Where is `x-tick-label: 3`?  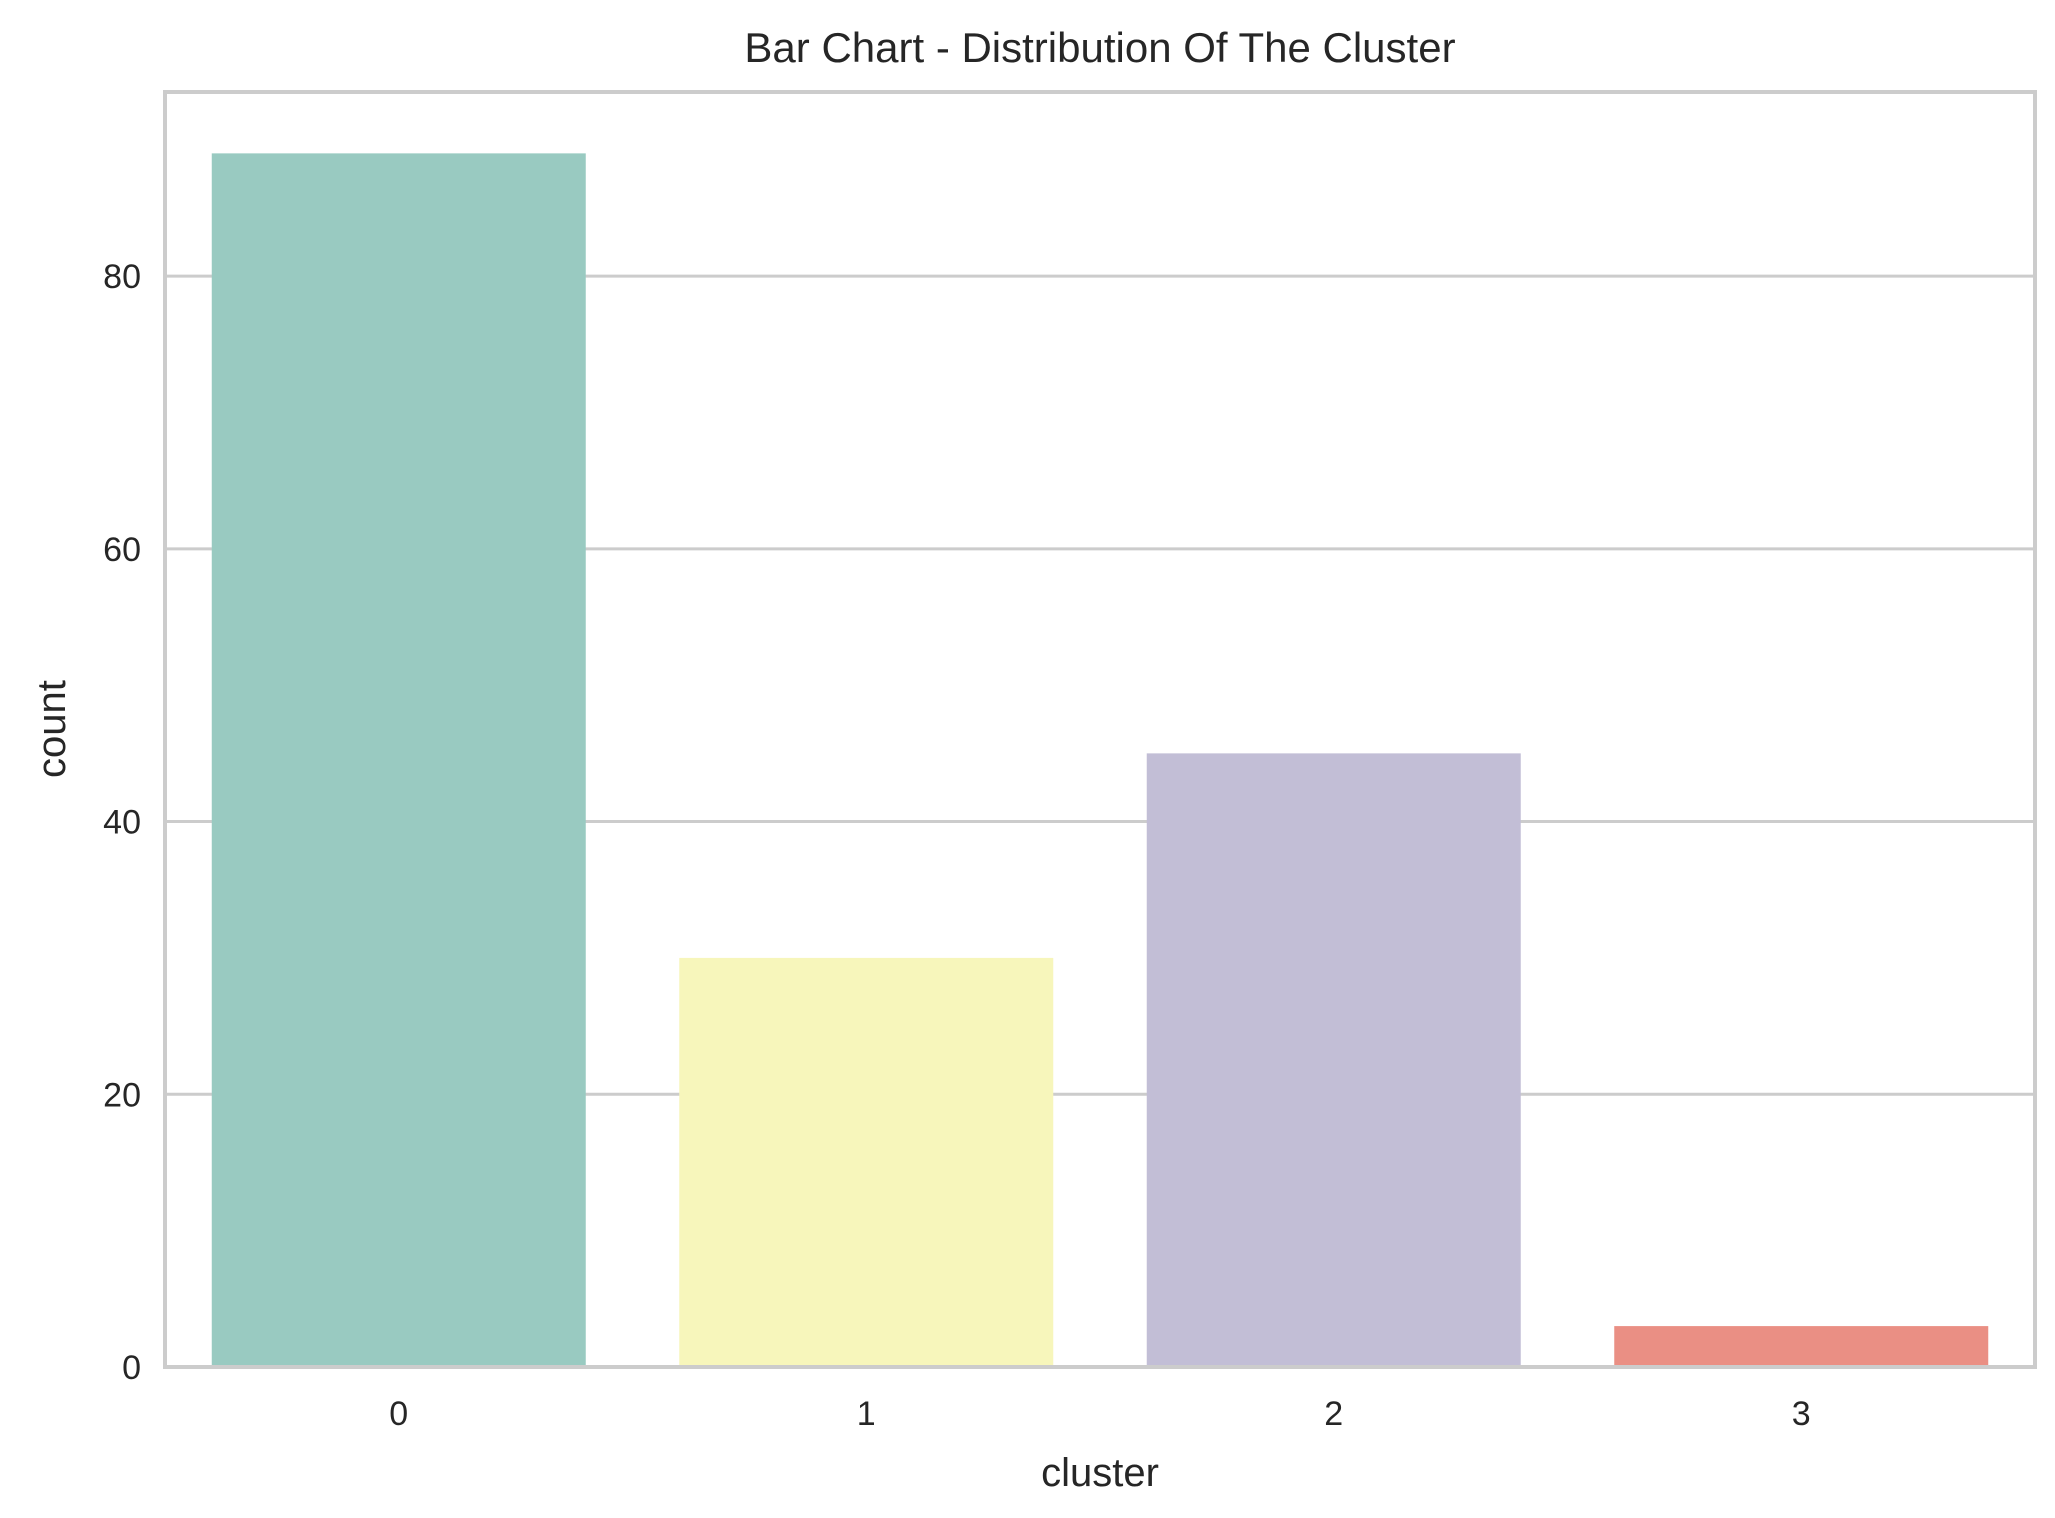
x-tick-label: 3 is located at coordinates (1801, 1414).